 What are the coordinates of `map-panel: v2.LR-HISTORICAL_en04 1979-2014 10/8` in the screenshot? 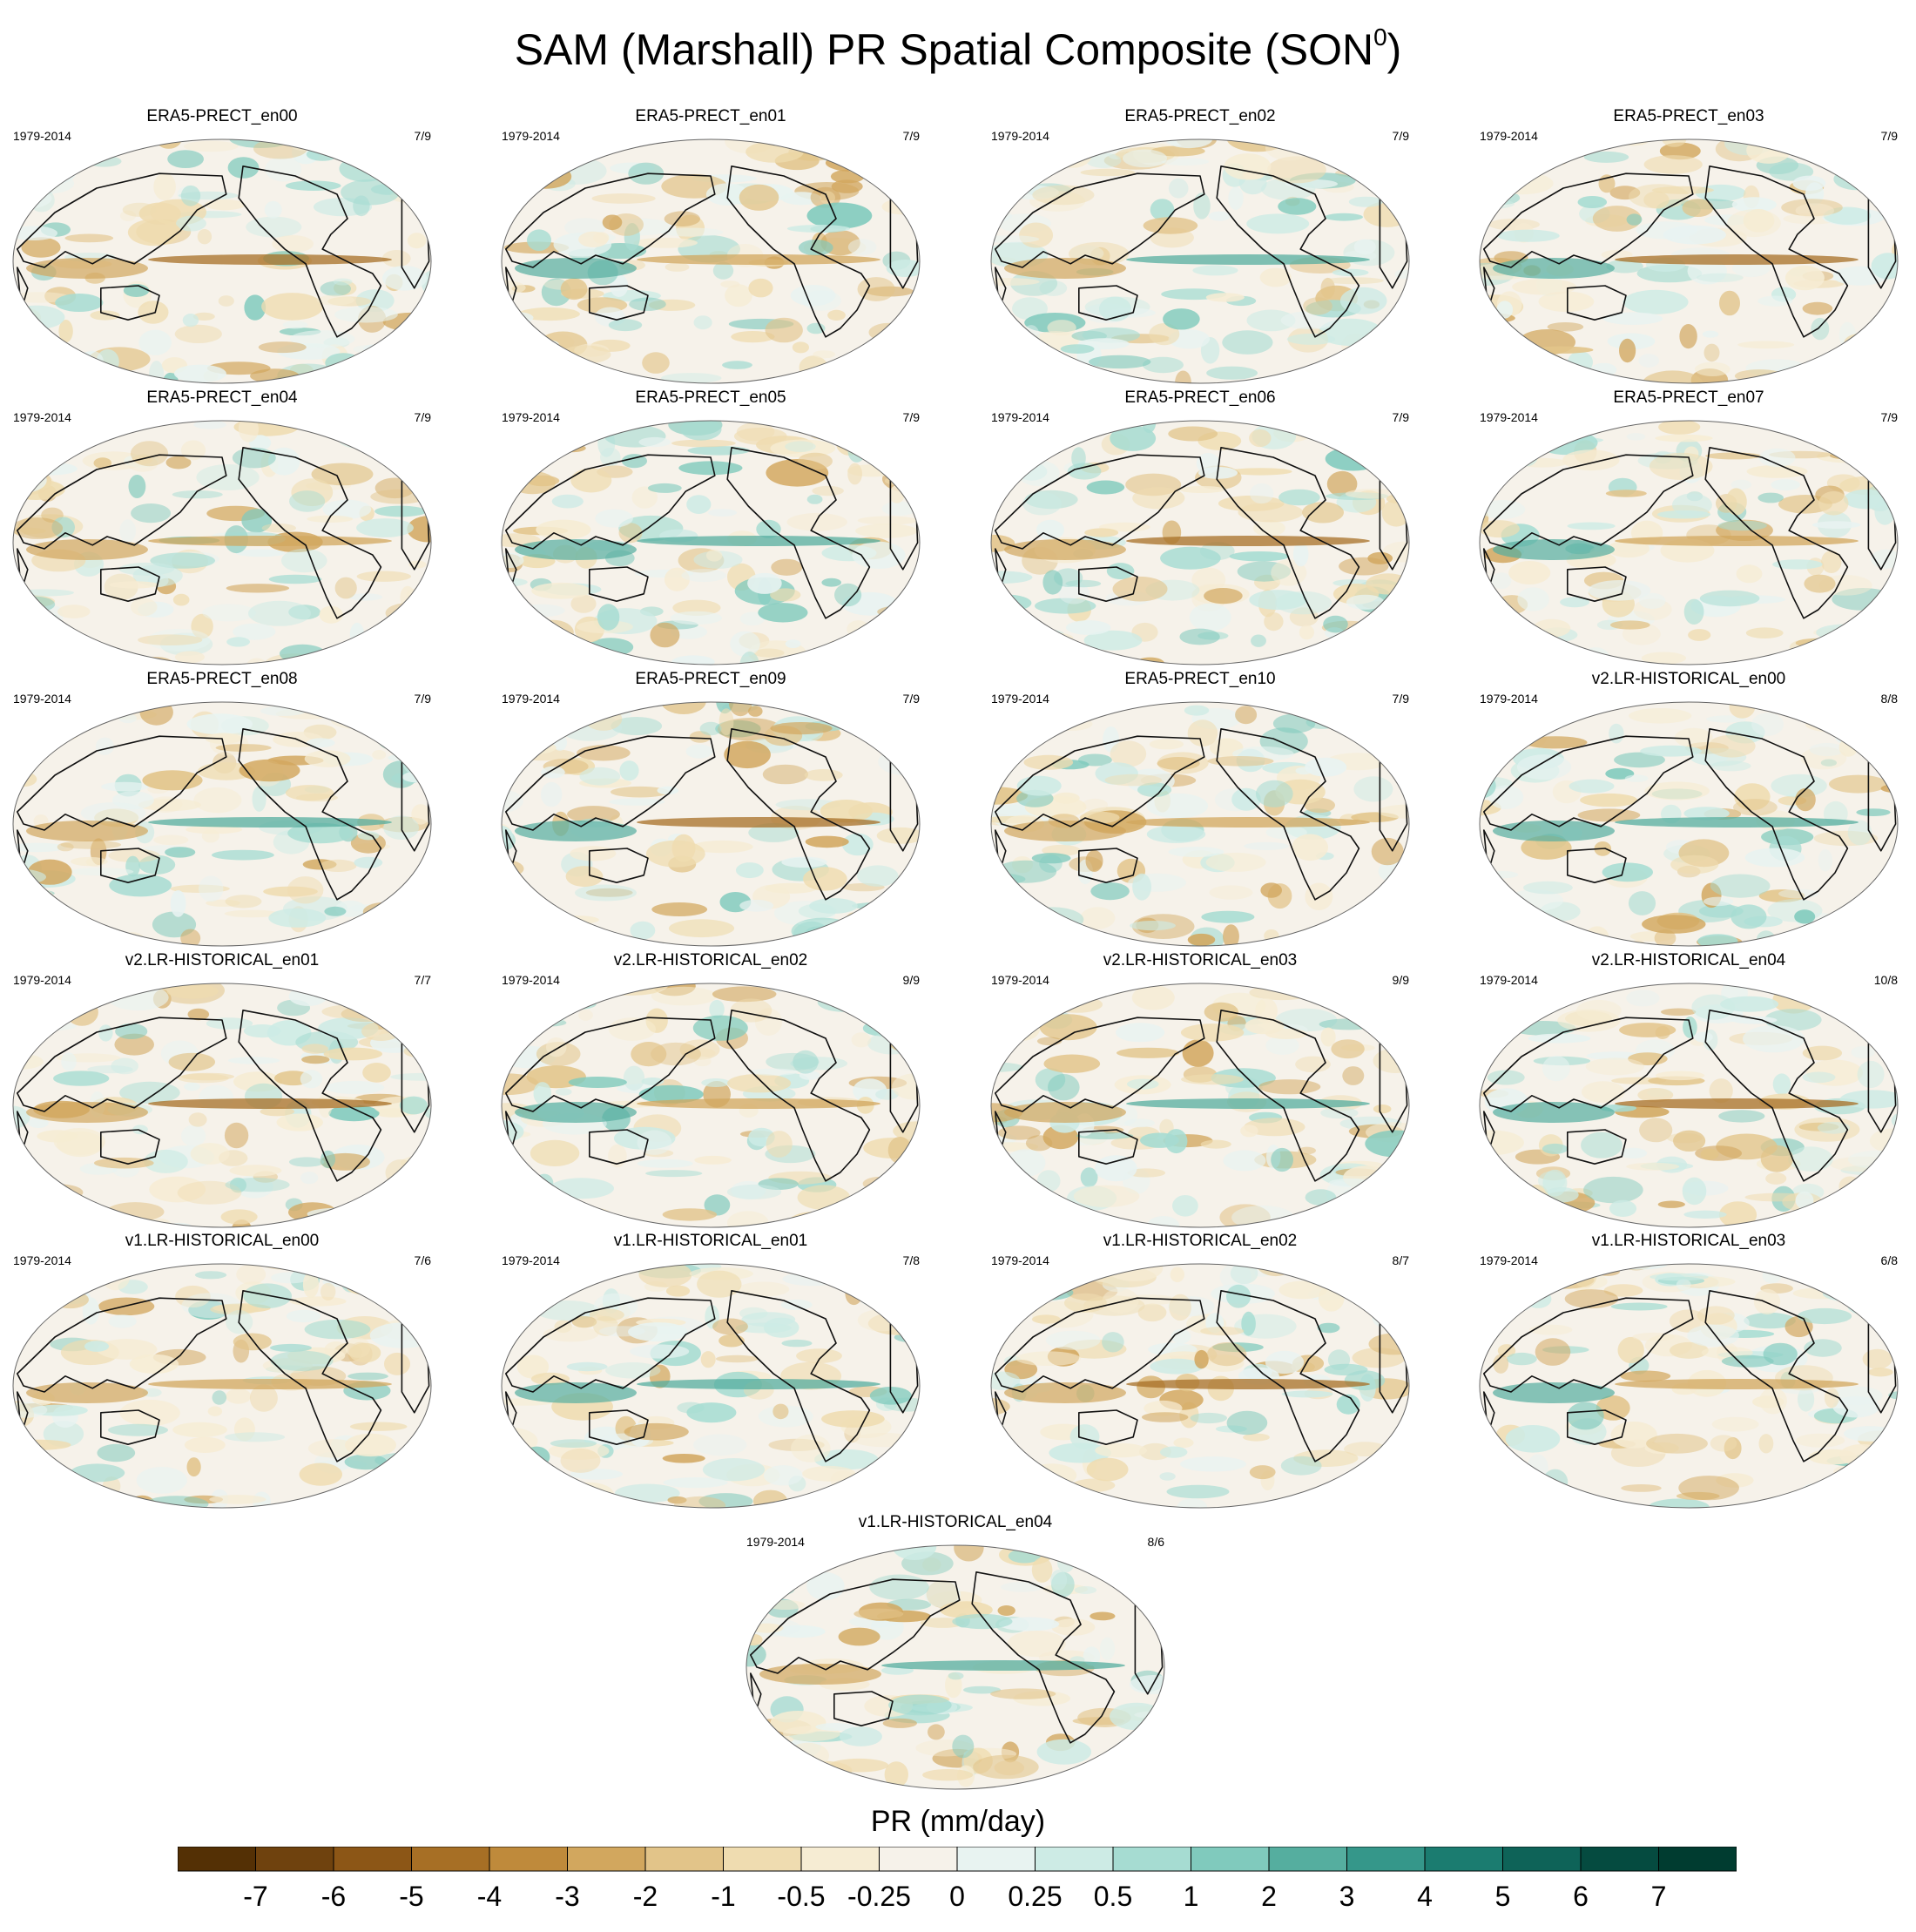 It's located at (1688, 1090).